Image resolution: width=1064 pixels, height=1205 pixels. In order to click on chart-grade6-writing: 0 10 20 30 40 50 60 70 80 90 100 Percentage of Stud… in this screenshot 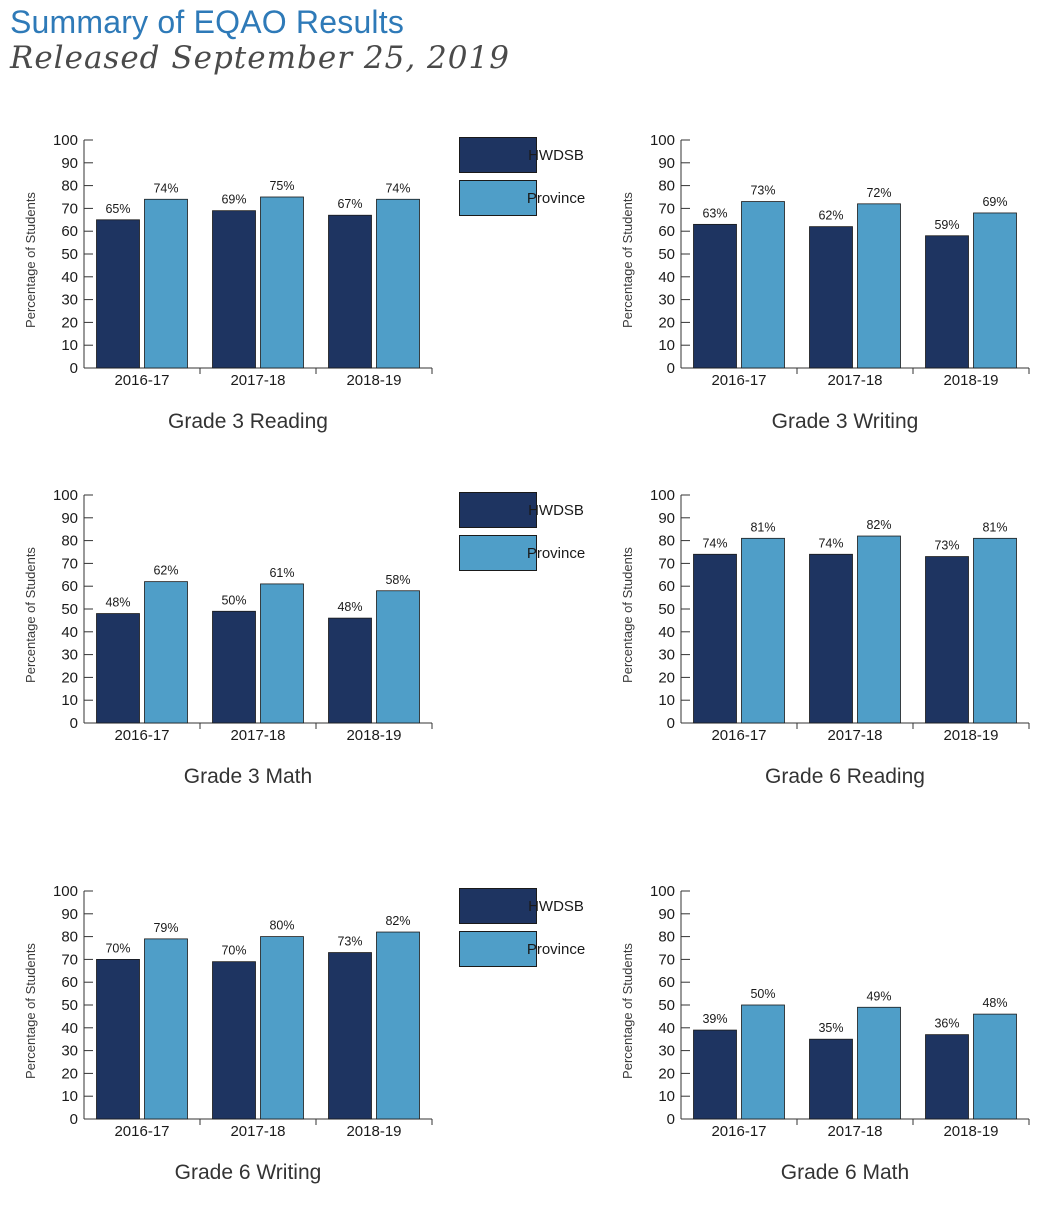, I will do `click(228, 1033)`.